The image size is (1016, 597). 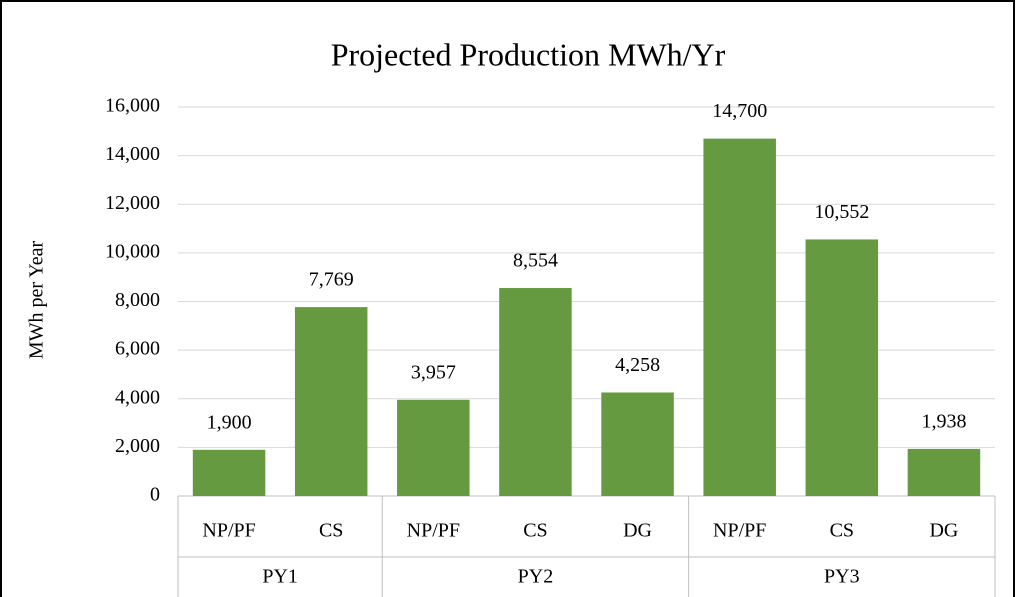 What do you see at coordinates (637, 365) in the screenshot?
I see `data-label: 4,258` at bounding box center [637, 365].